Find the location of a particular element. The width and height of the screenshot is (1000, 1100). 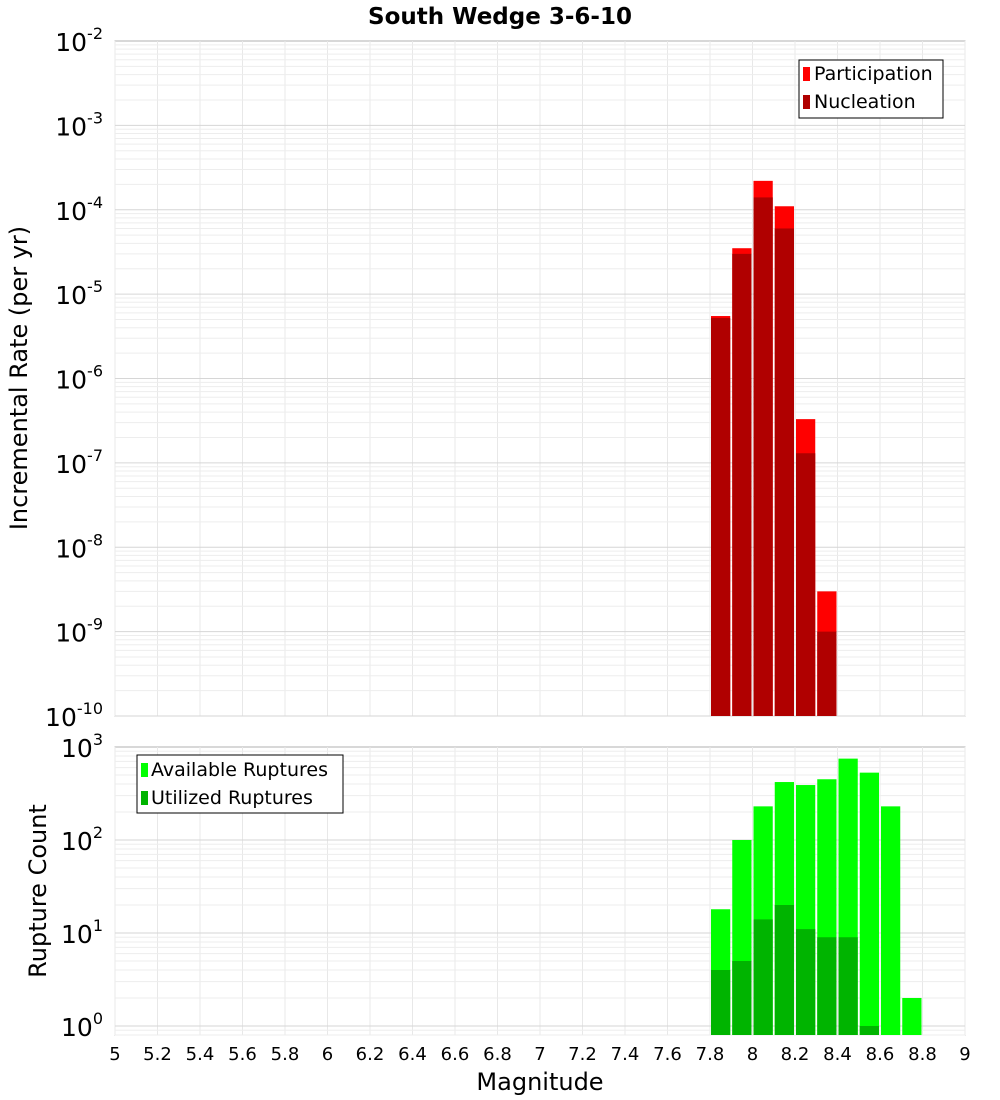

legend-label-participation: Participation is located at coordinates (873, 74).